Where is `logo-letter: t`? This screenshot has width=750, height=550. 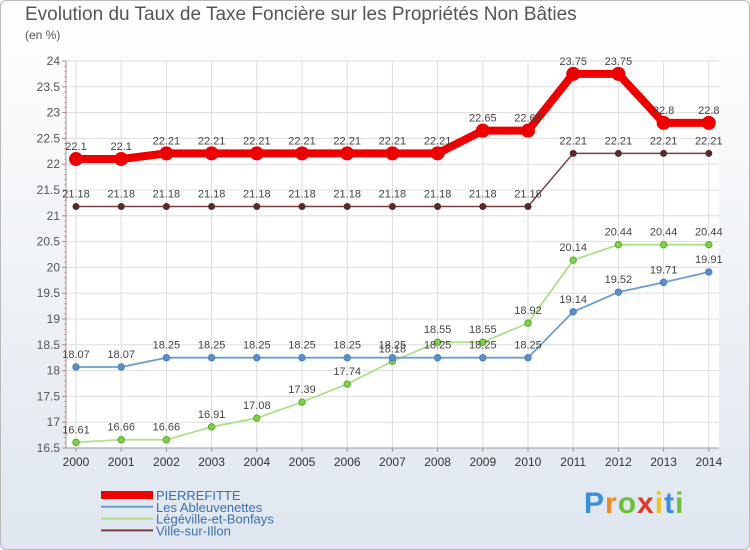 logo-letter: t is located at coordinates (670, 503).